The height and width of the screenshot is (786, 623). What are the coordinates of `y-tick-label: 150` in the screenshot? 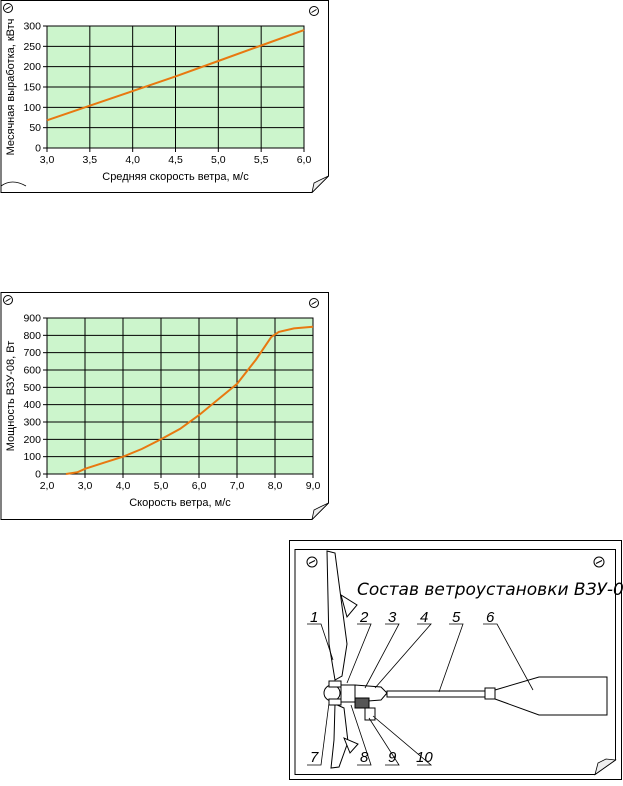 It's located at (32, 88).